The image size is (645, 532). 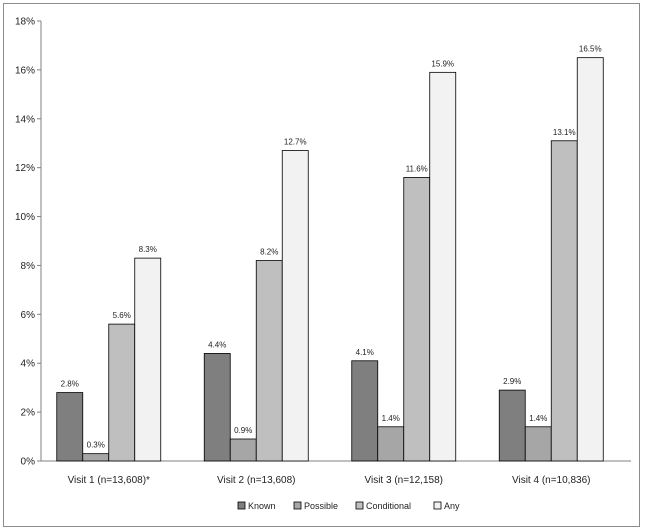 I want to click on legend-label: Conditional, so click(x=388, y=506).